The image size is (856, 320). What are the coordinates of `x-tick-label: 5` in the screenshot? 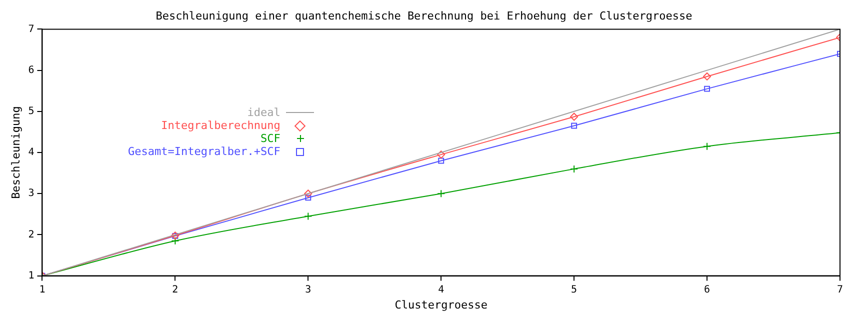 It's located at (574, 290).